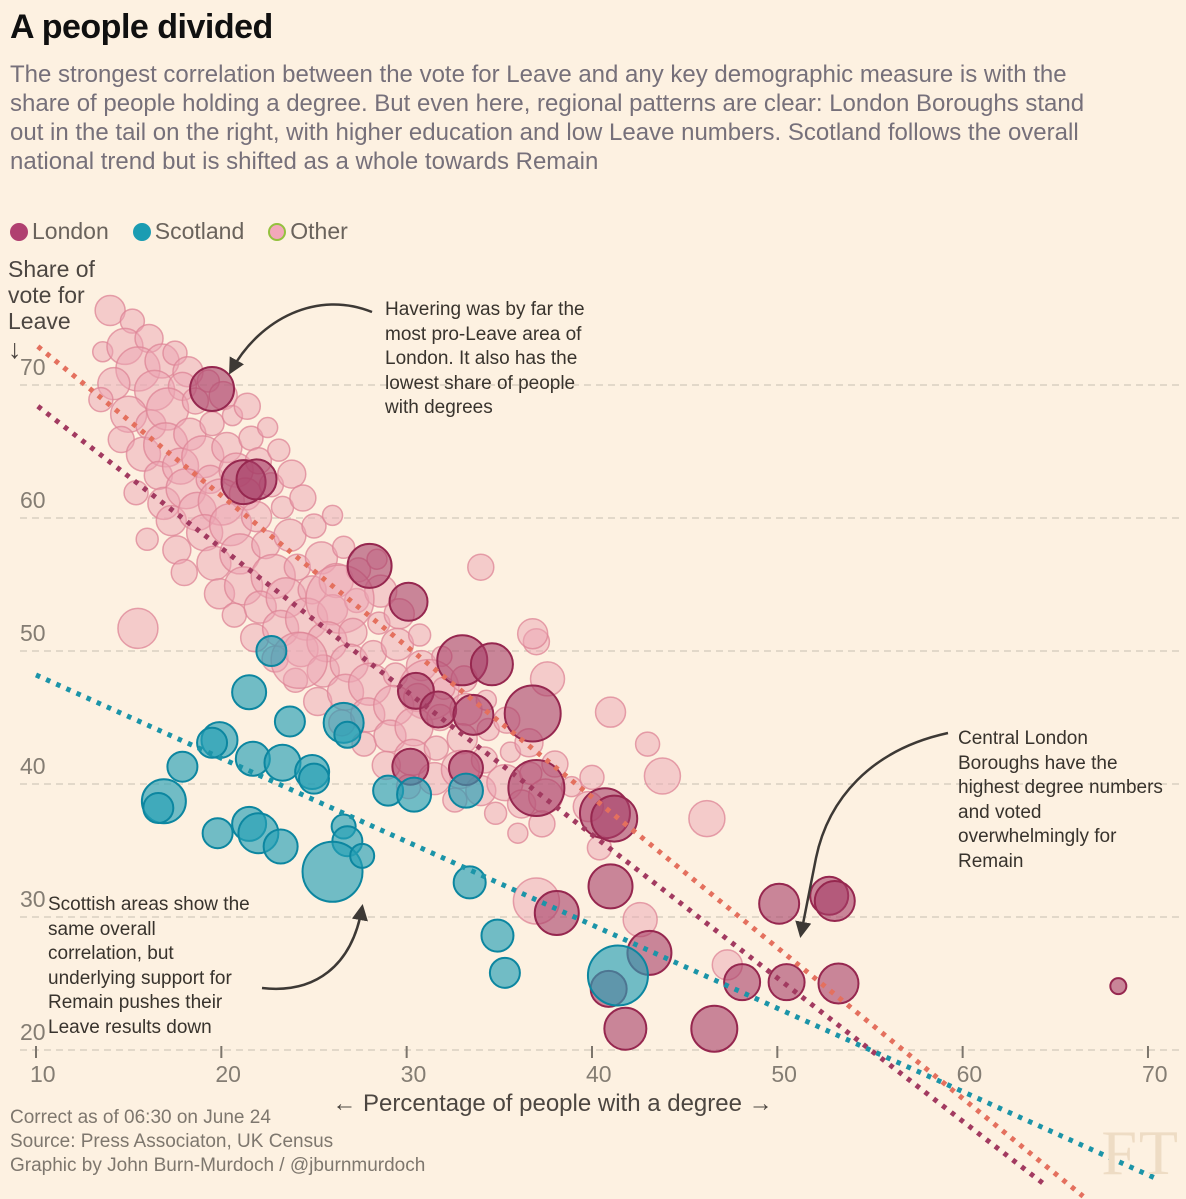  Describe the element at coordinates (19, 231) in the screenshot. I see `london-legend-dot` at that location.